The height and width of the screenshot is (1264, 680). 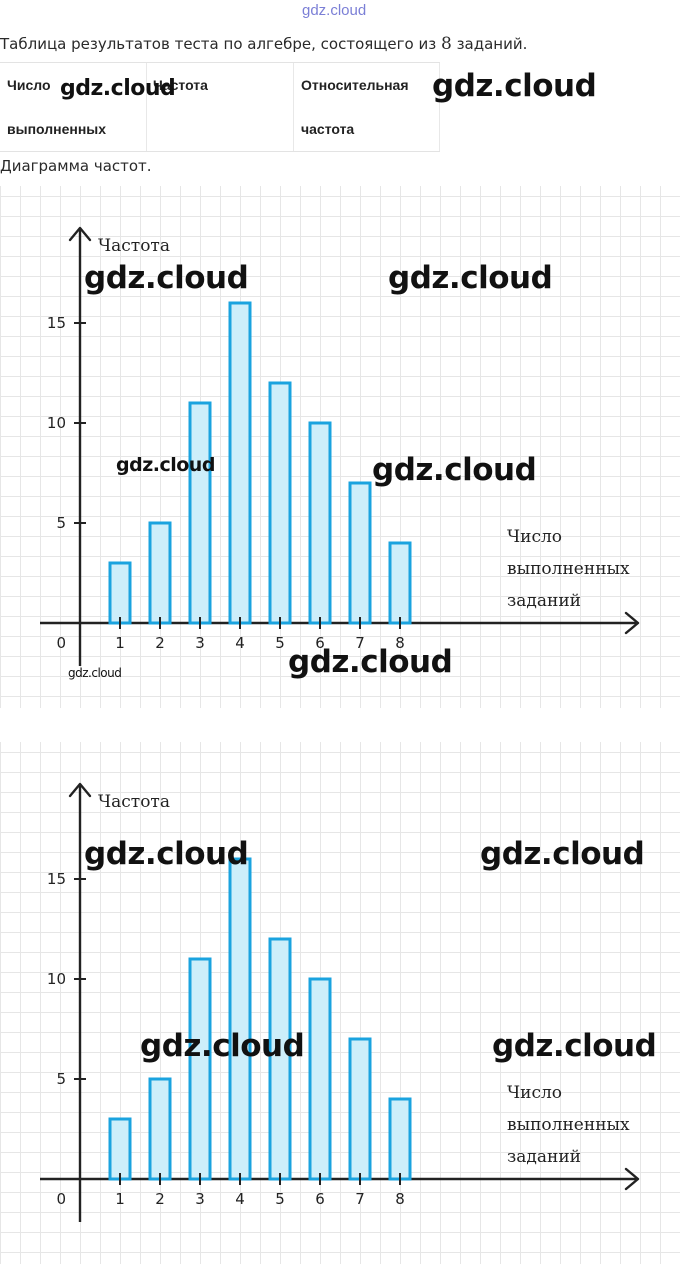 What do you see at coordinates (76, 166) in the screenshot?
I see `chart-caption: Диаграмма частот.` at bounding box center [76, 166].